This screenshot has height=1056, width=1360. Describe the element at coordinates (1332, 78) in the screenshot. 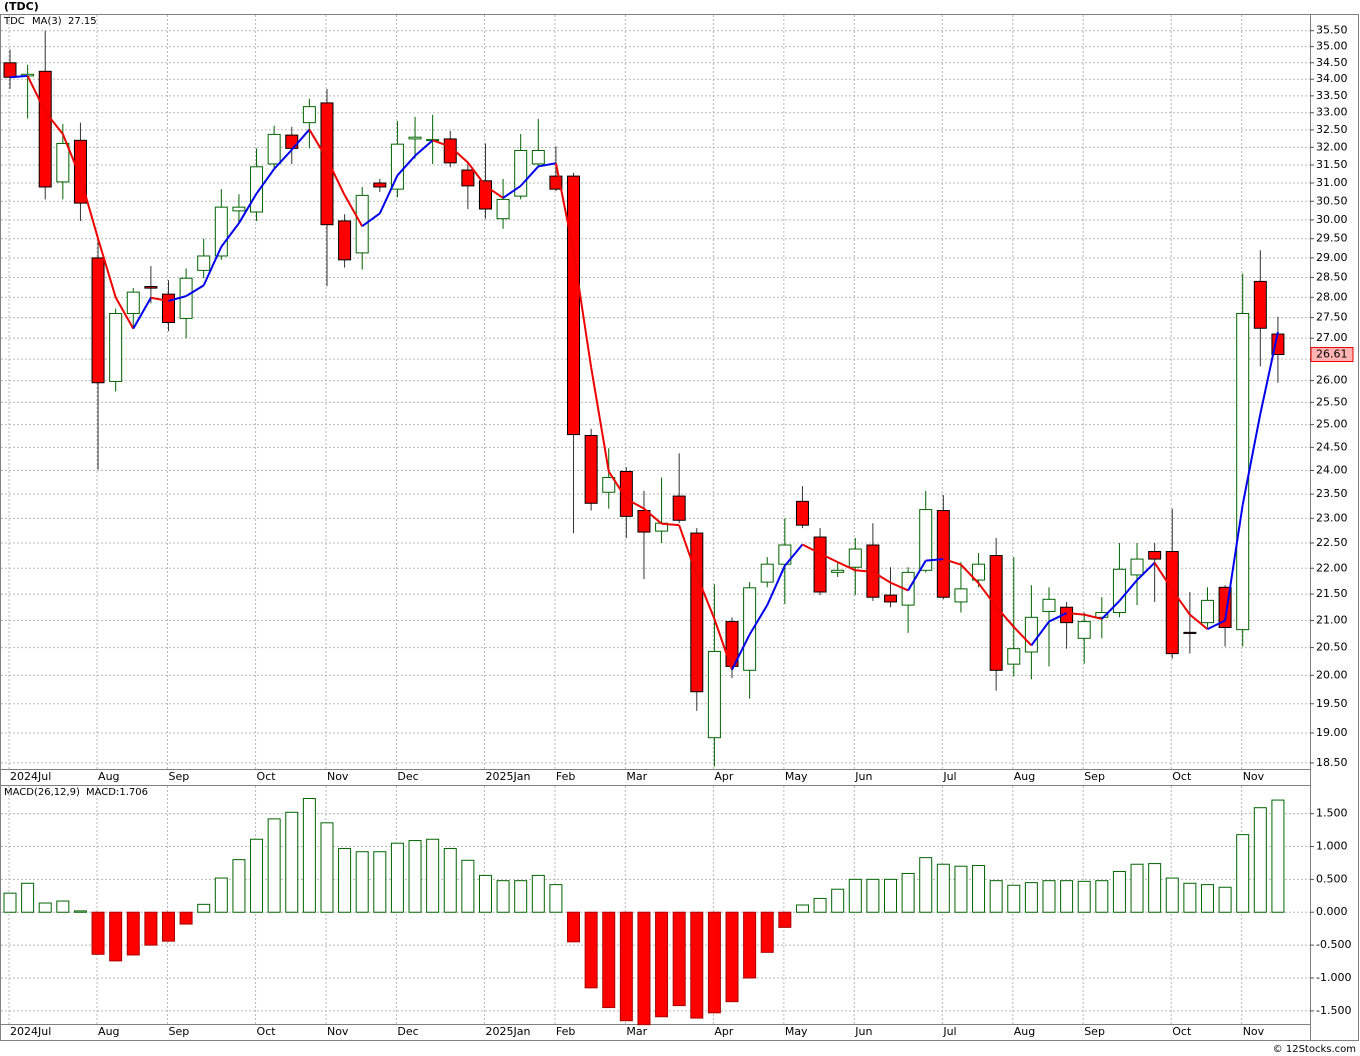

I see `y-tick-label: 34.00` at that location.